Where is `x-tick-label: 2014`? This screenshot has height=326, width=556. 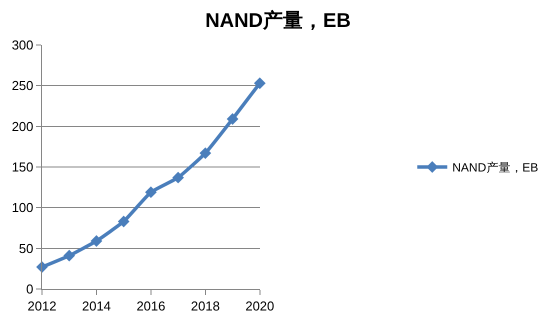 x-tick-label: 2014 is located at coordinates (96, 306).